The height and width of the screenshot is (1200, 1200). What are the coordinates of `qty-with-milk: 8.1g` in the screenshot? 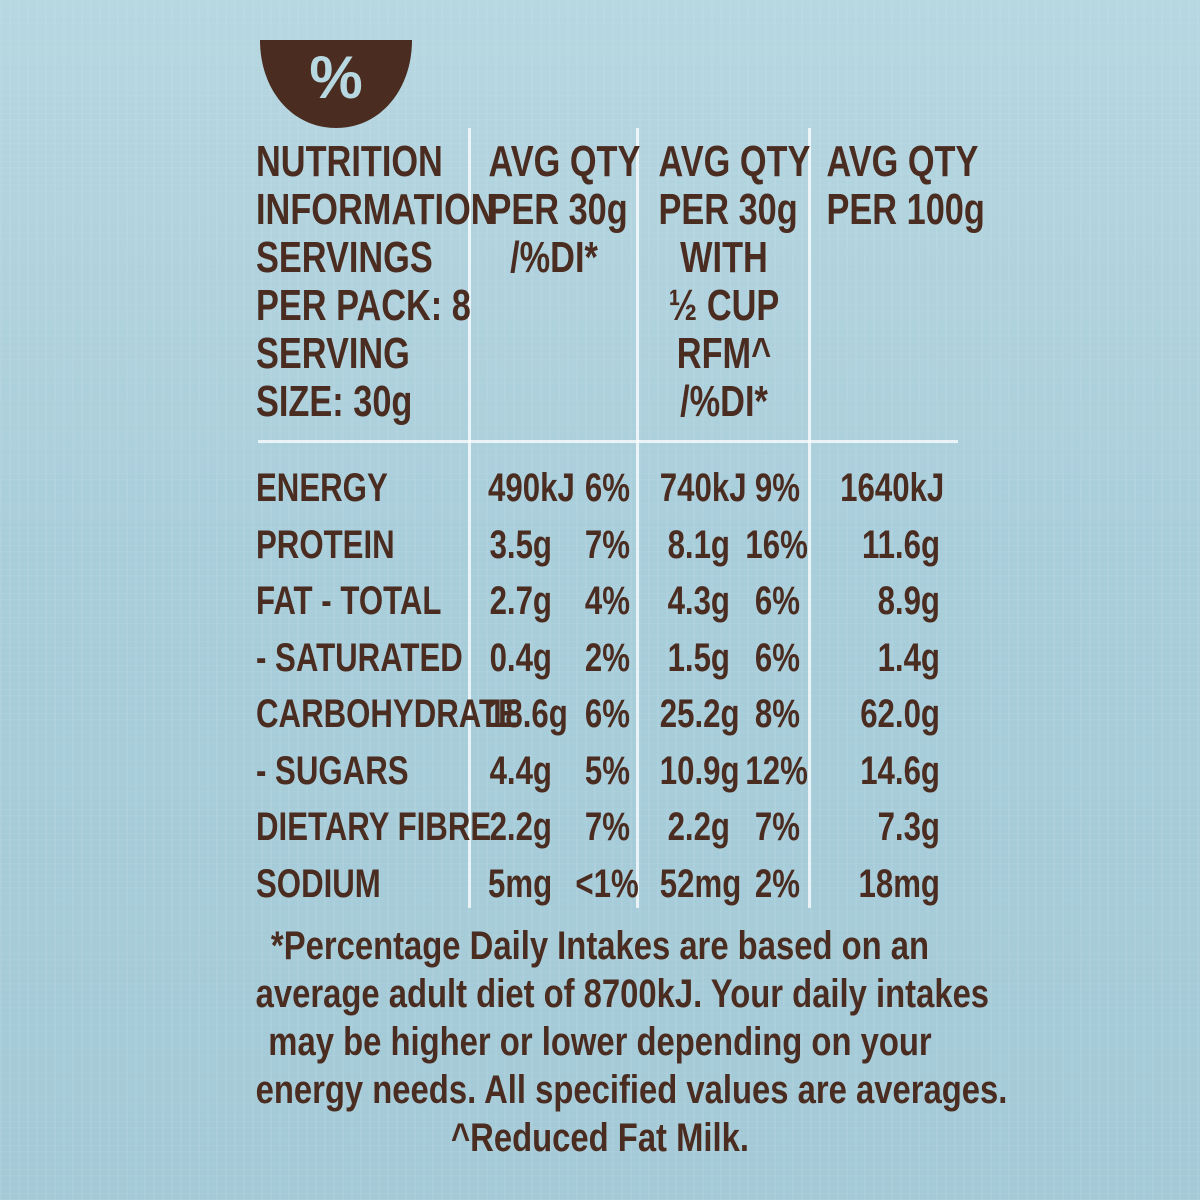 It's located at (698, 545).